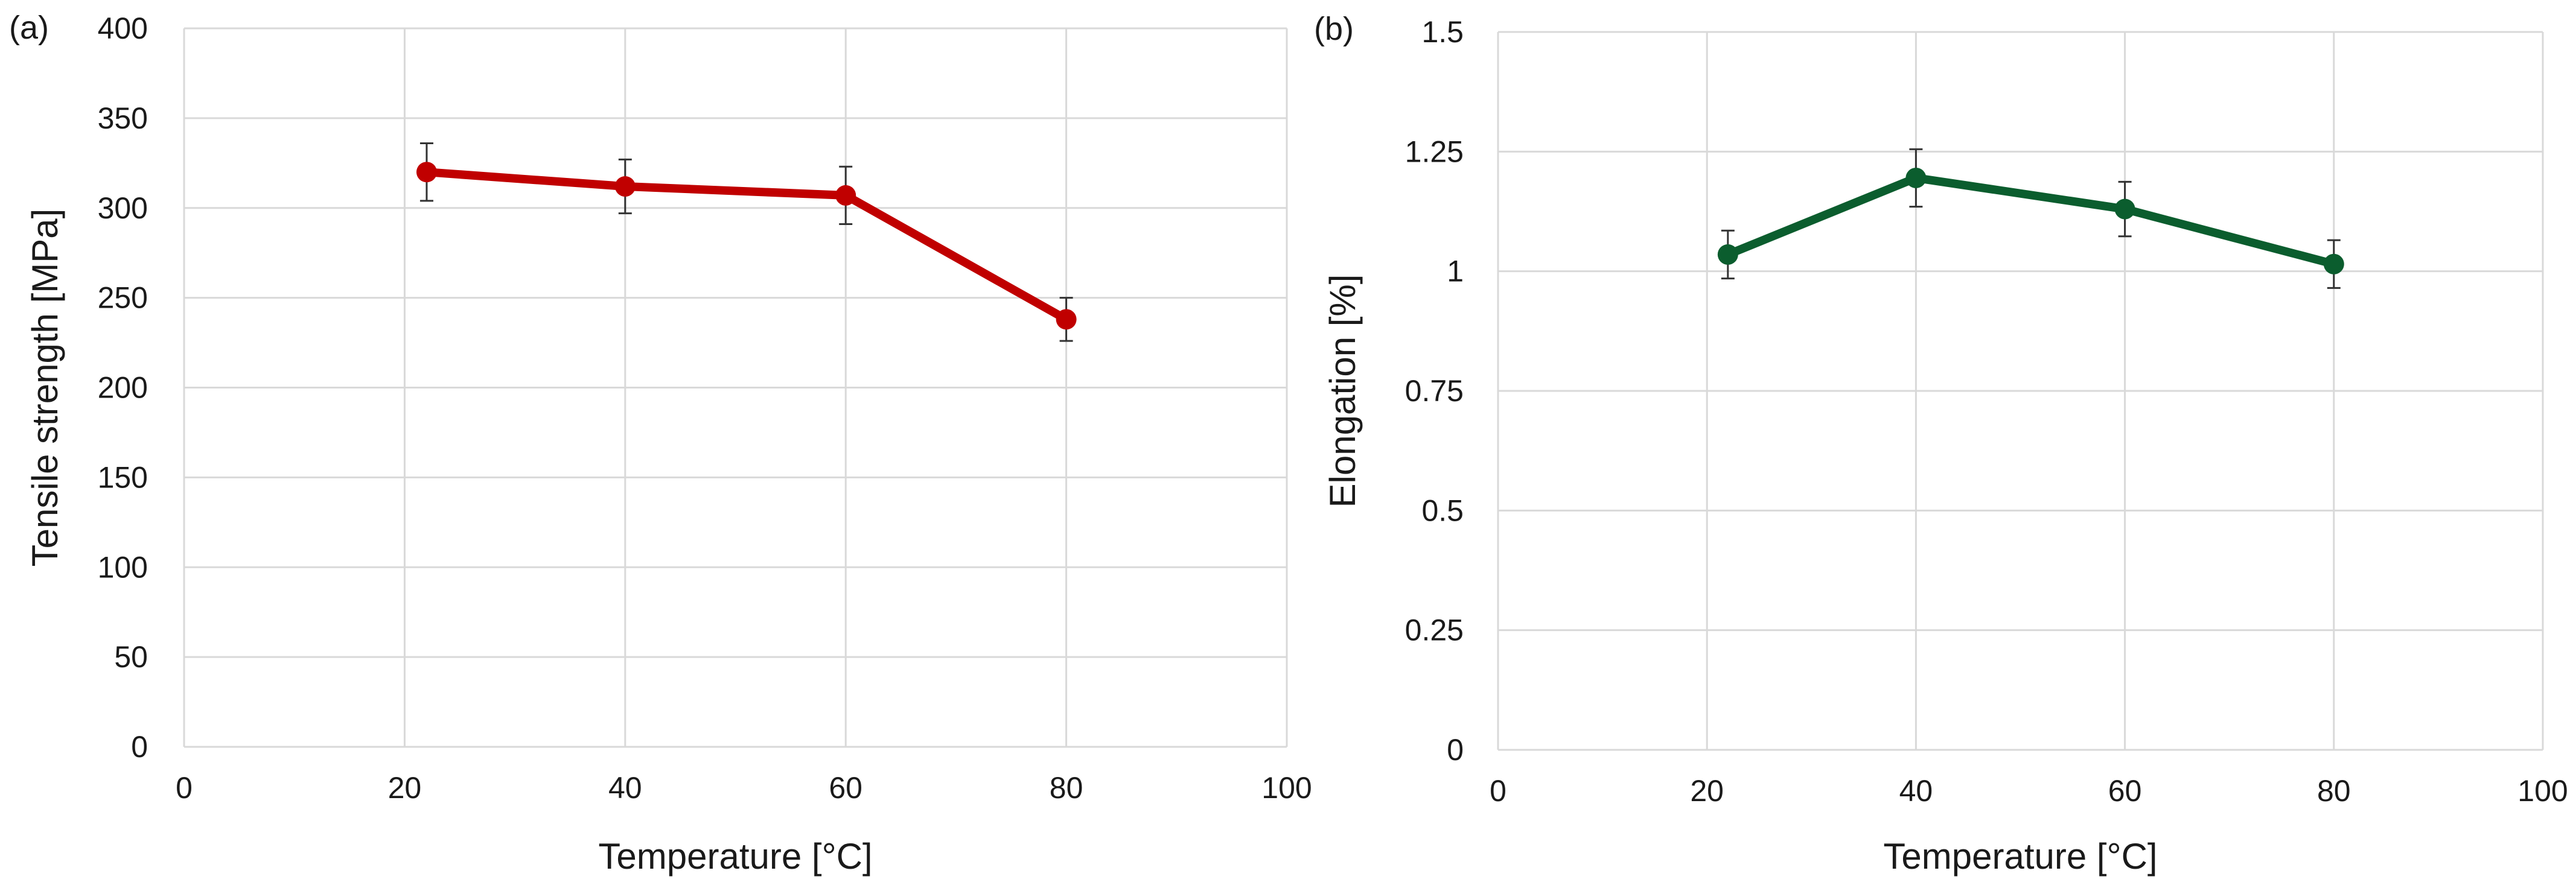  What do you see at coordinates (1442, 510) in the screenshot?
I see `y-tick-label: 0.5` at bounding box center [1442, 510].